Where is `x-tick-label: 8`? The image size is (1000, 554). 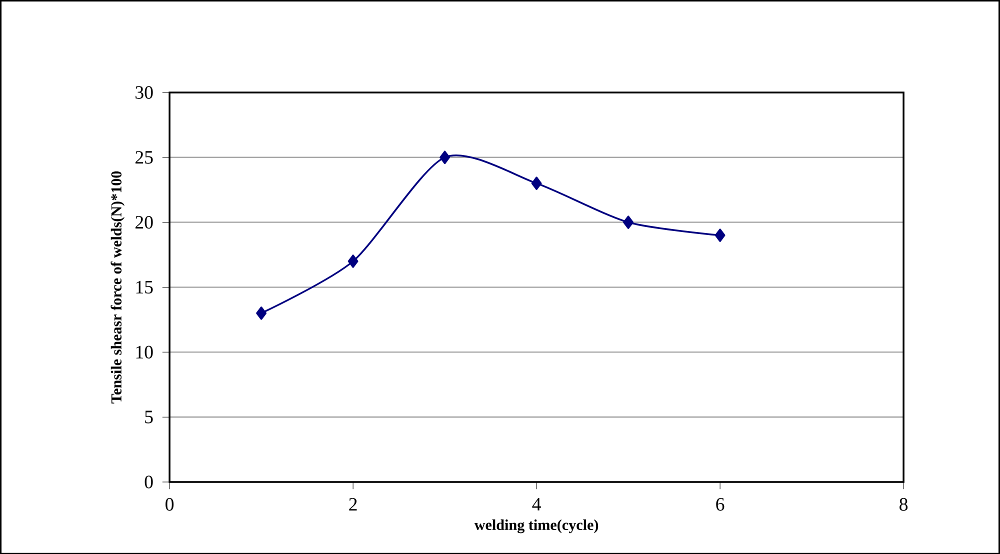 x-tick-label: 8 is located at coordinates (904, 504).